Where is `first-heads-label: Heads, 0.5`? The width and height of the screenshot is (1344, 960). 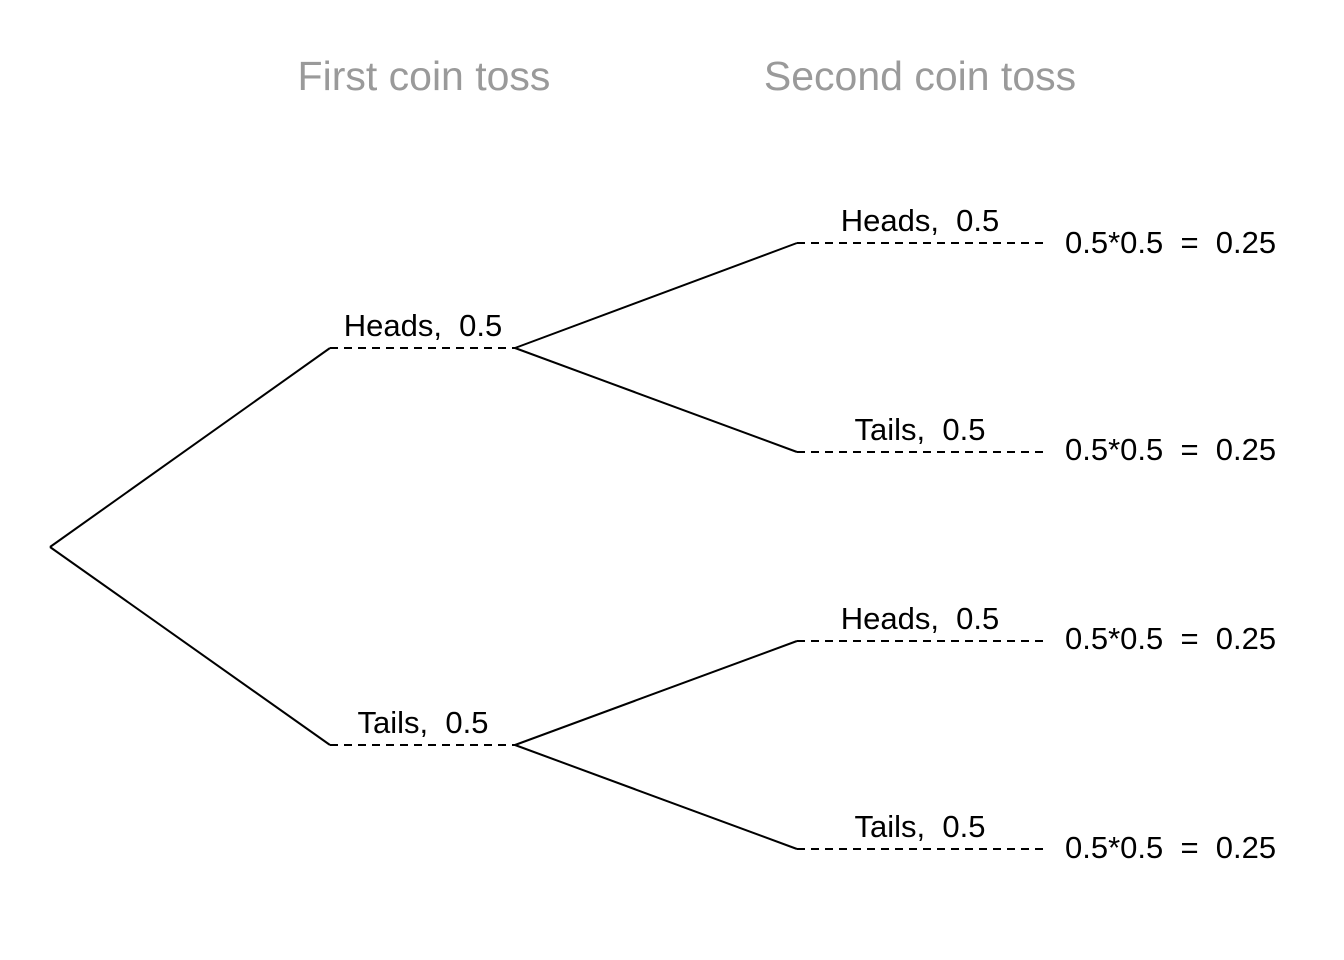 first-heads-label: Heads, 0.5 is located at coordinates (423, 325).